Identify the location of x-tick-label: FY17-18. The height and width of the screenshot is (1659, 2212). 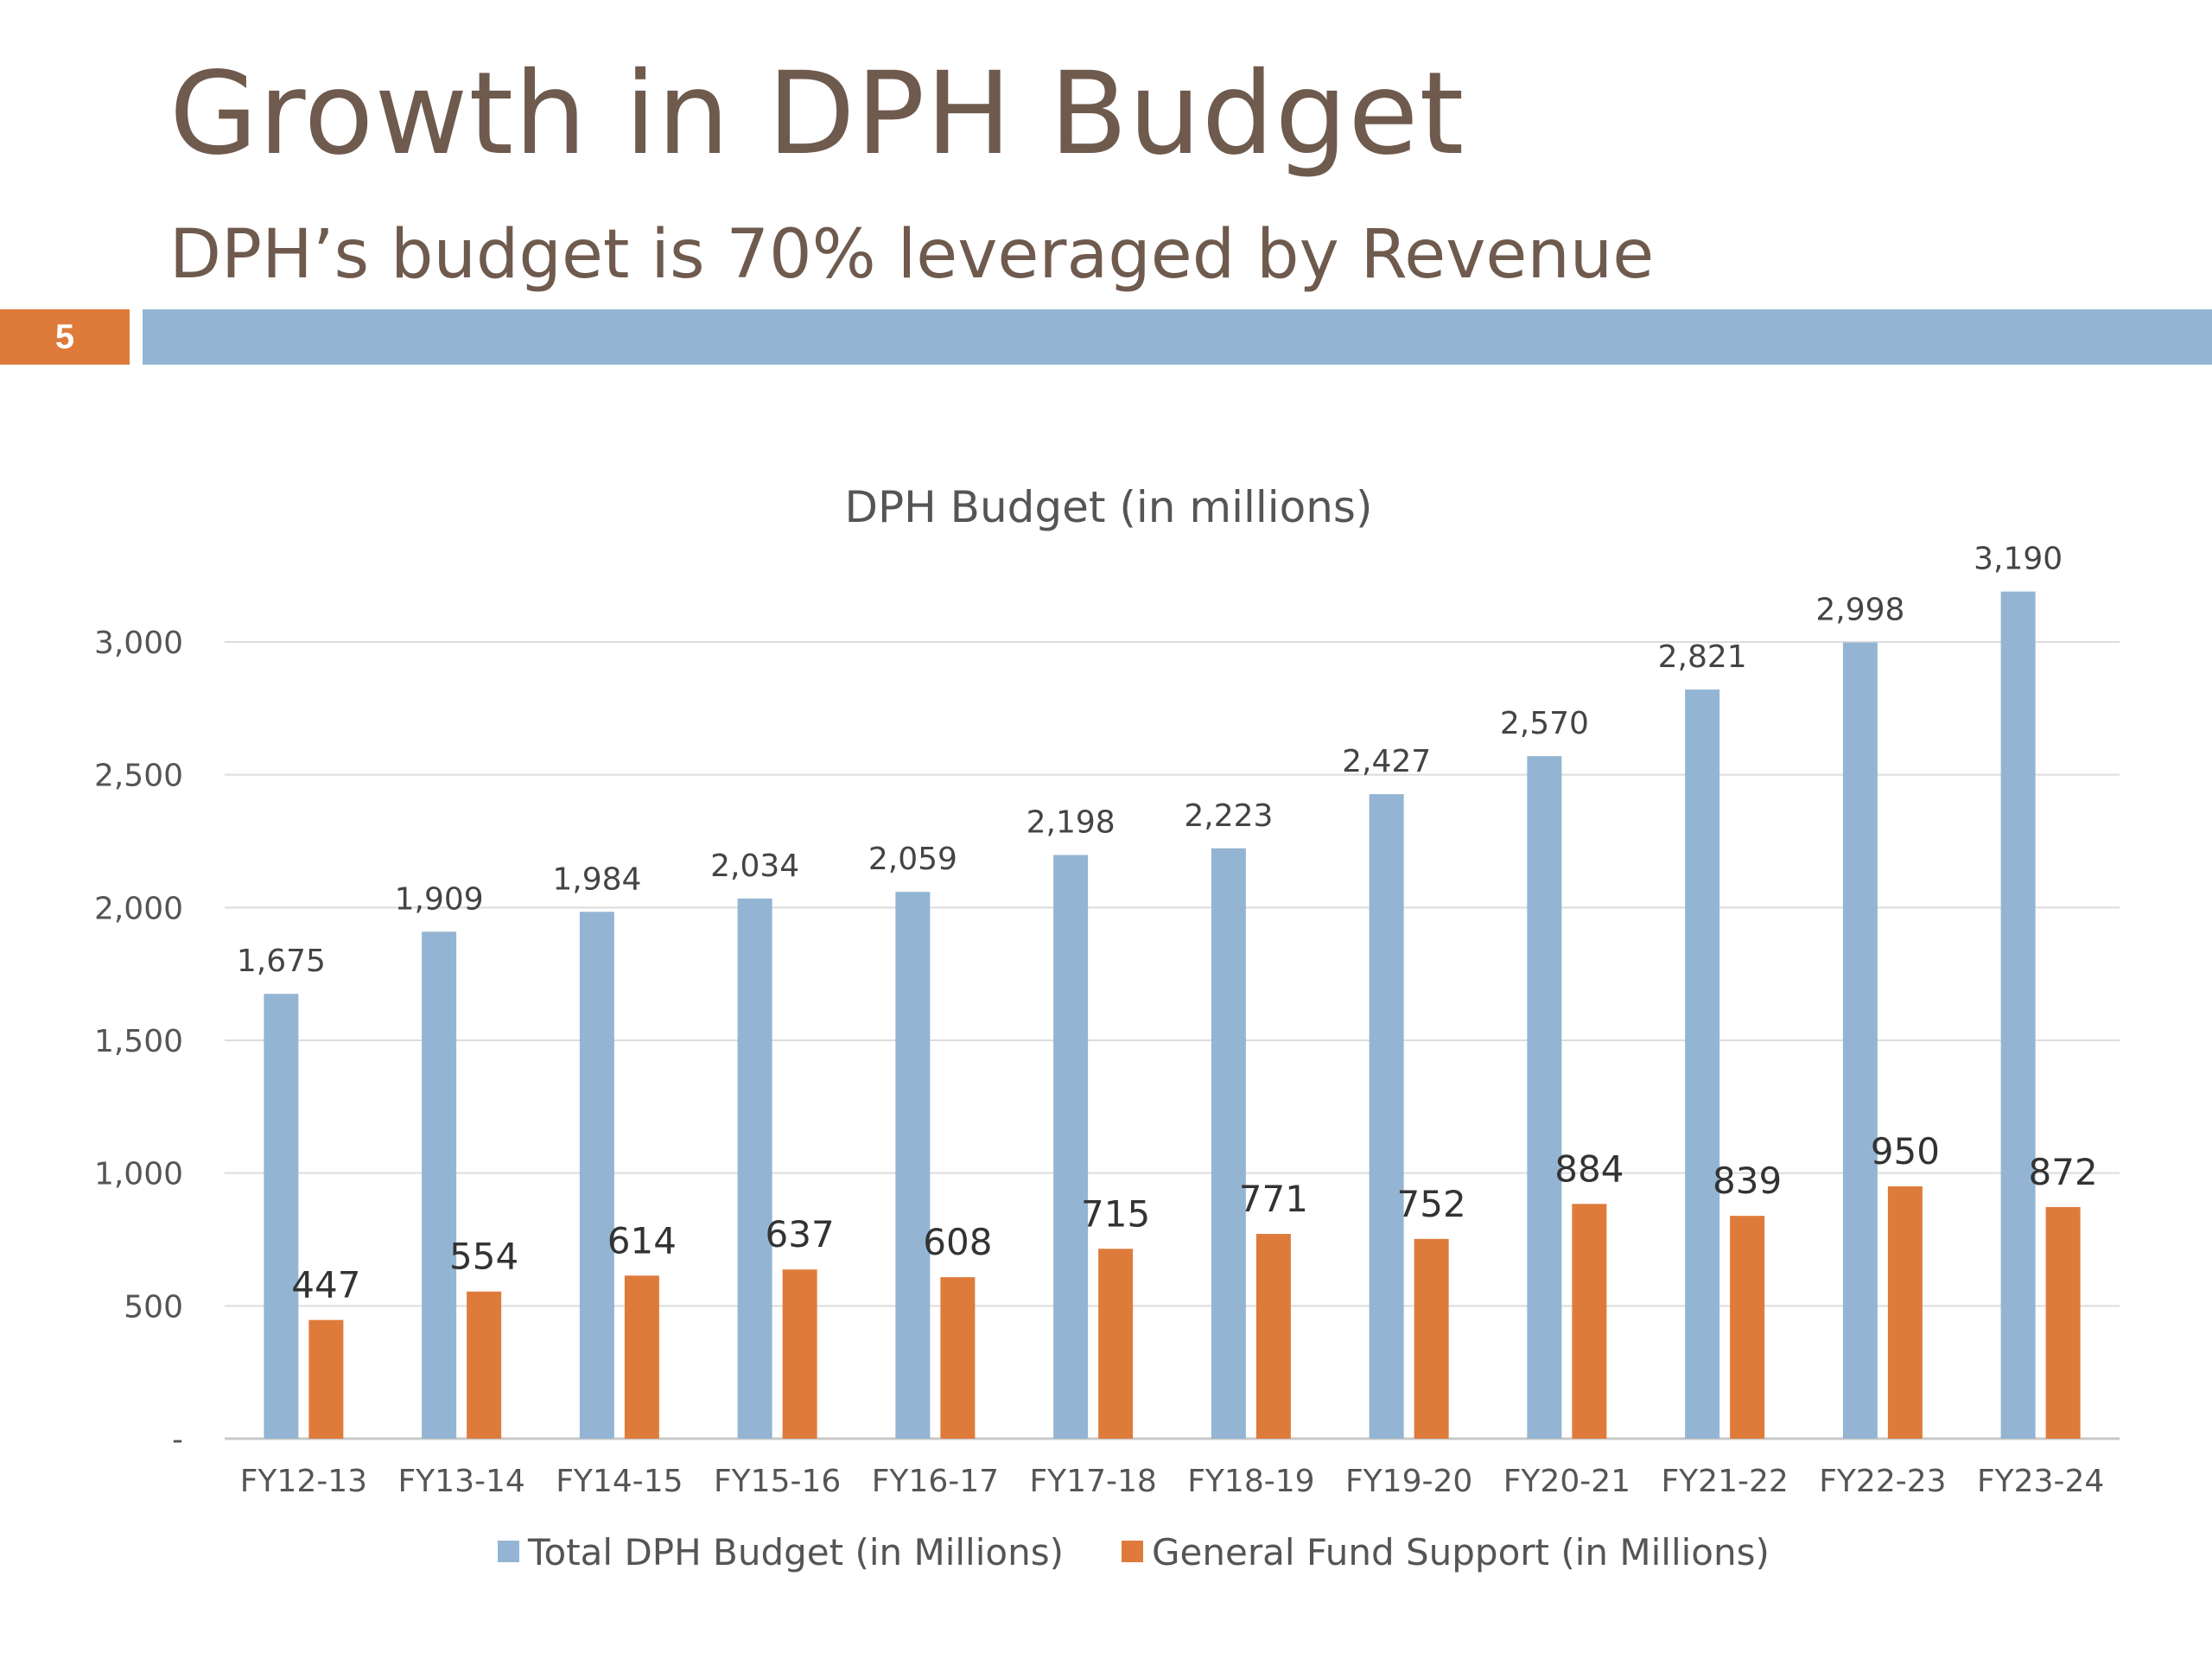
(1092, 1481).